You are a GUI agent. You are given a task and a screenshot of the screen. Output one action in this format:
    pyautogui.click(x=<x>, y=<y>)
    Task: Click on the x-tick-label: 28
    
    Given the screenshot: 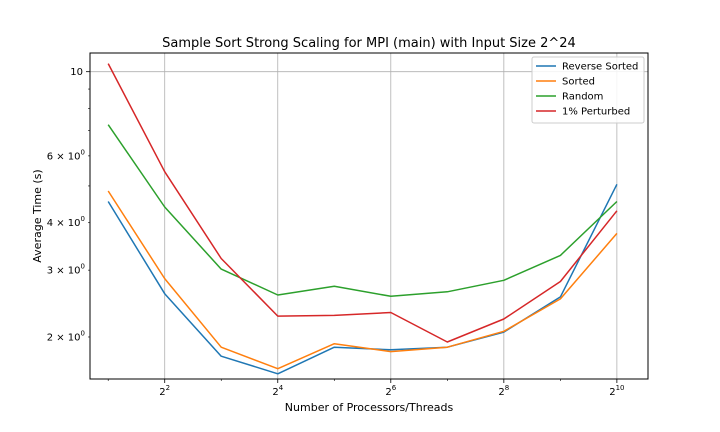 What is the action you would take?
    pyautogui.click(x=503, y=391)
    